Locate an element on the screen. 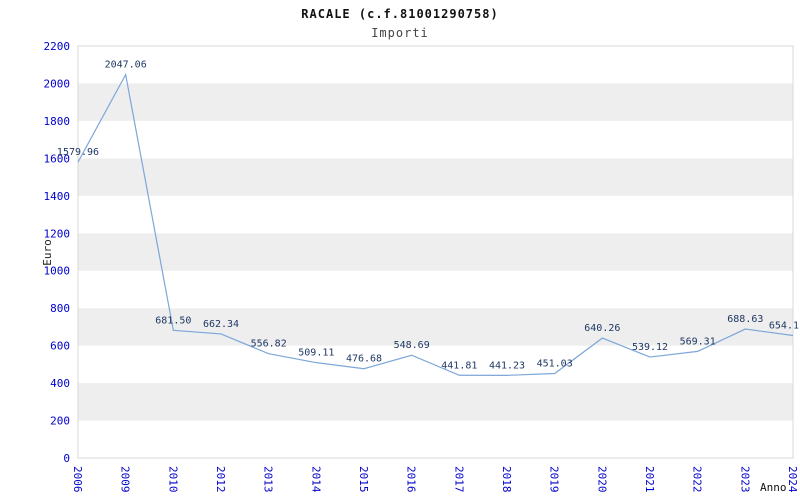 This screenshot has width=800, height=500. point-label: 476.68 is located at coordinates (364, 359).